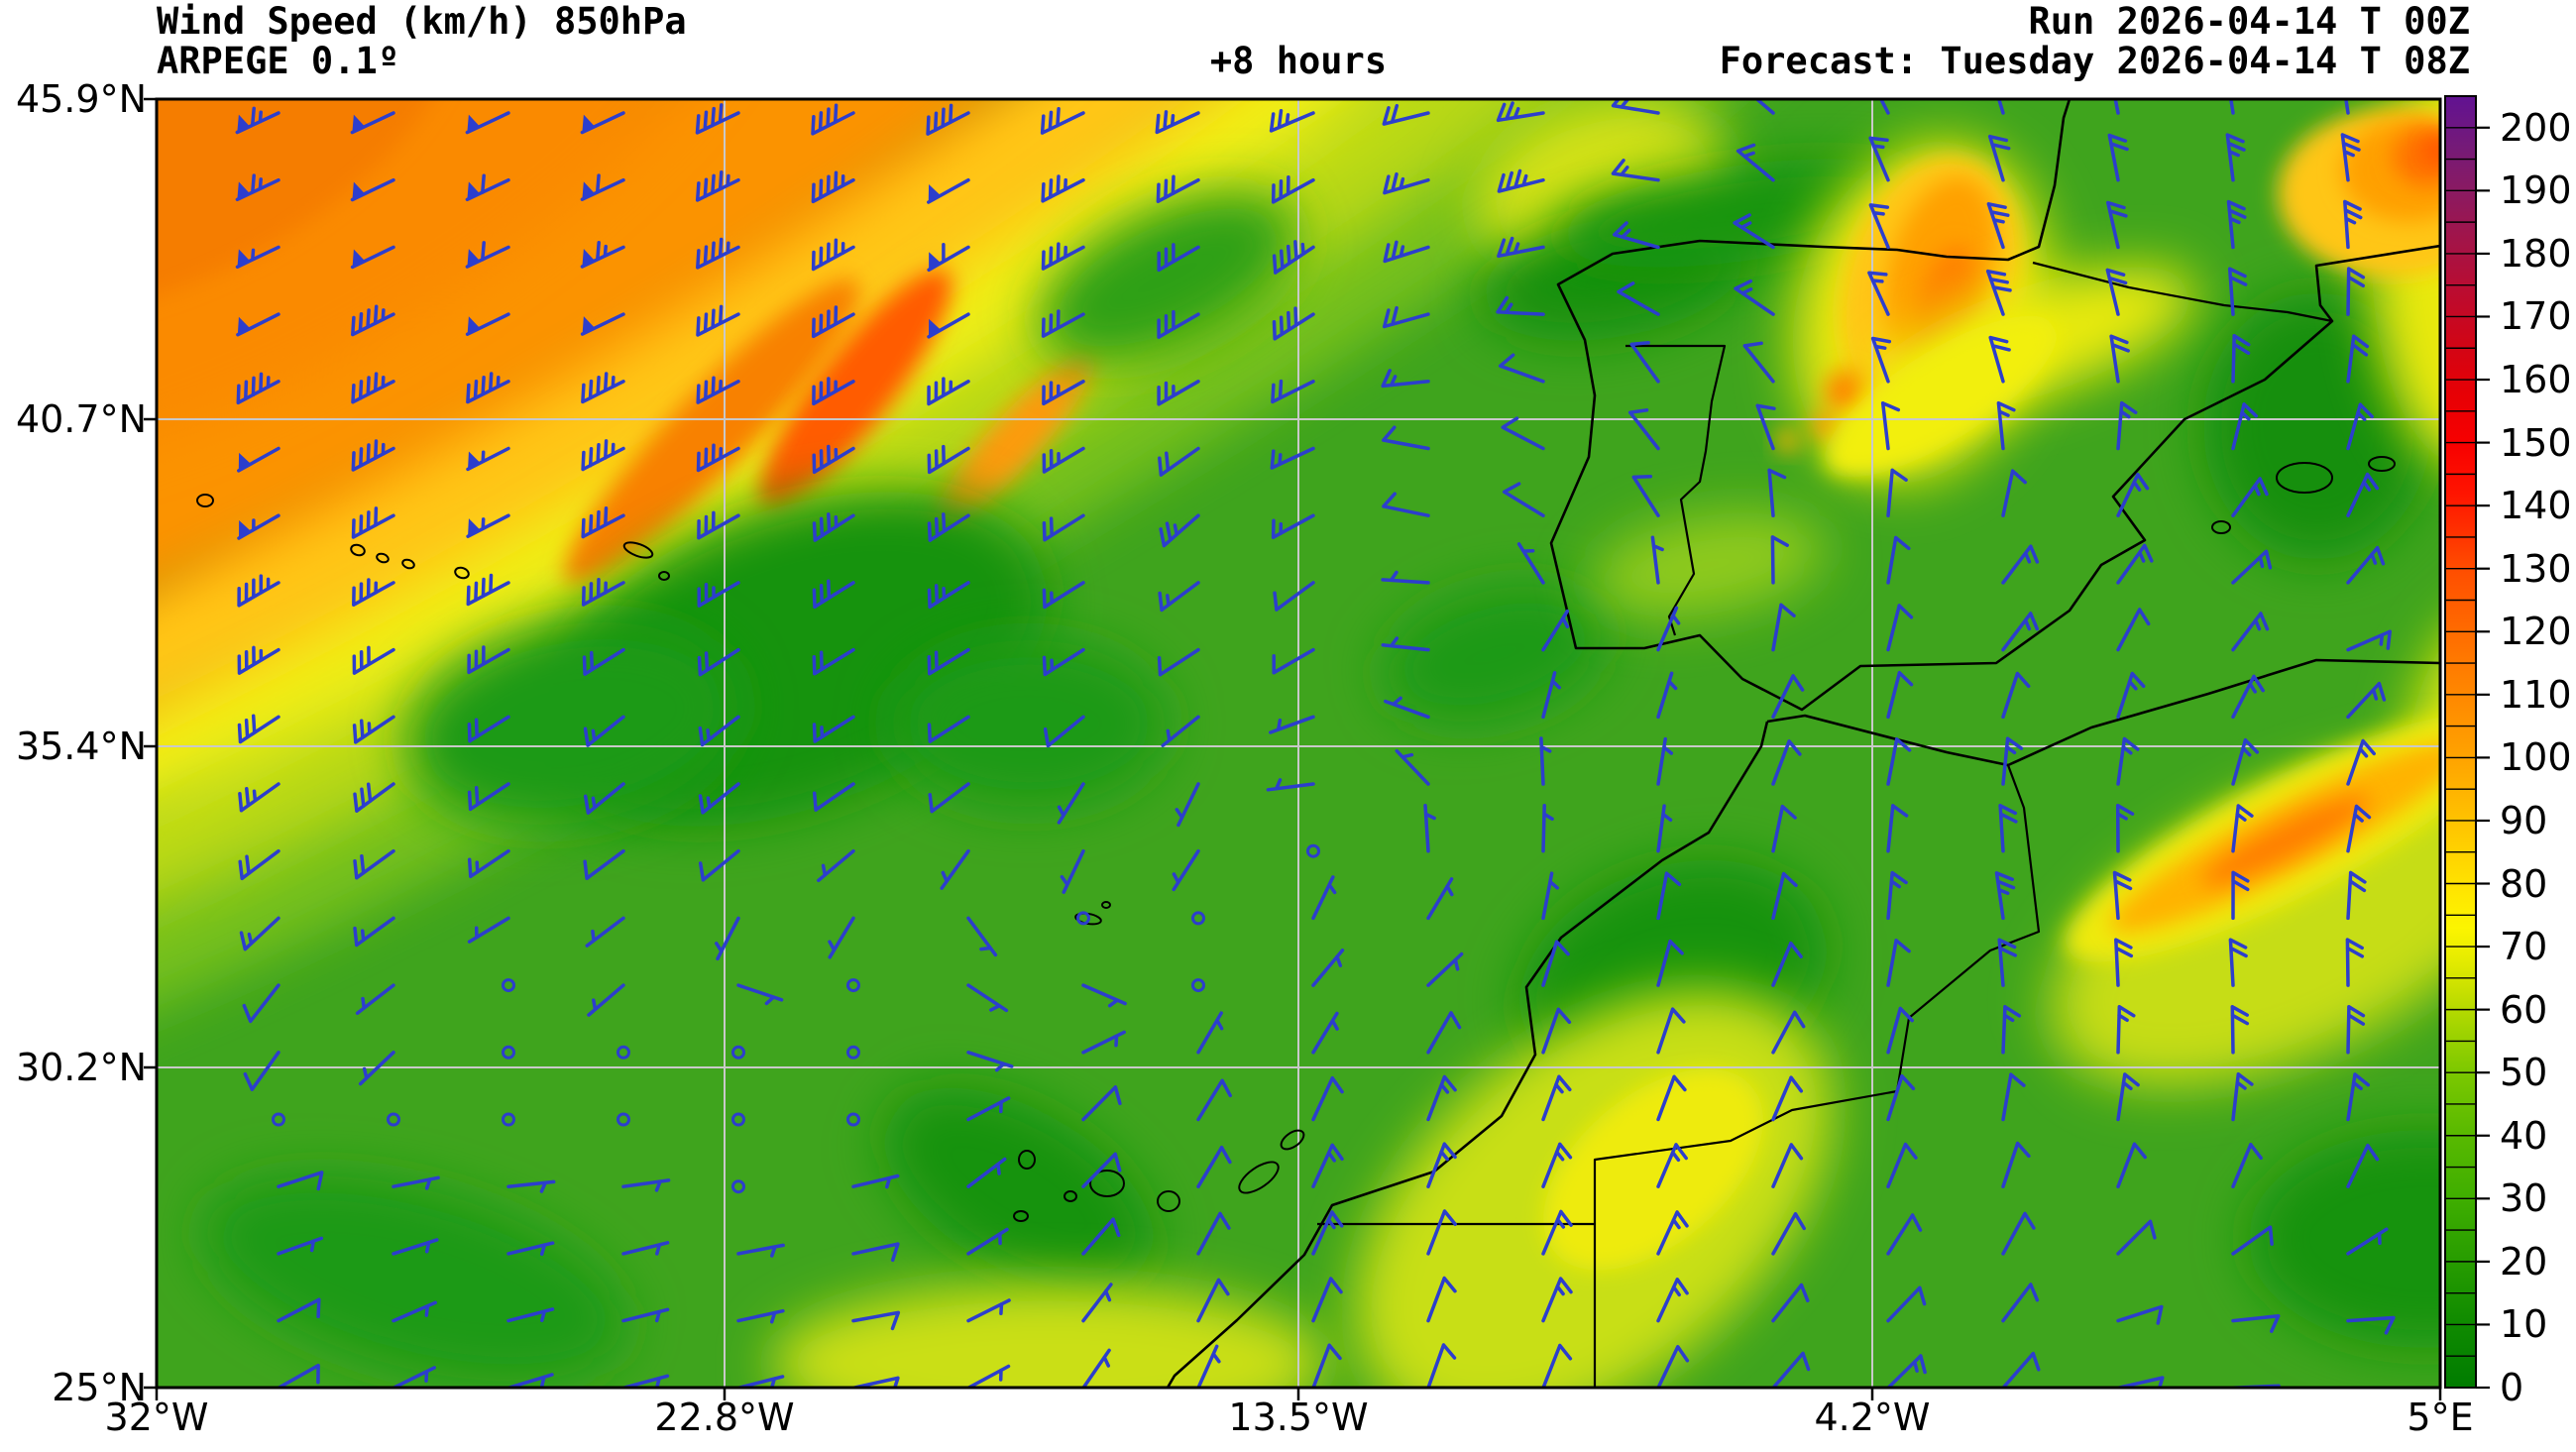 Image resolution: width=2576 pixels, height=1452 pixels. I want to click on lat-tick-label: 45.9°N, so click(81, 99).